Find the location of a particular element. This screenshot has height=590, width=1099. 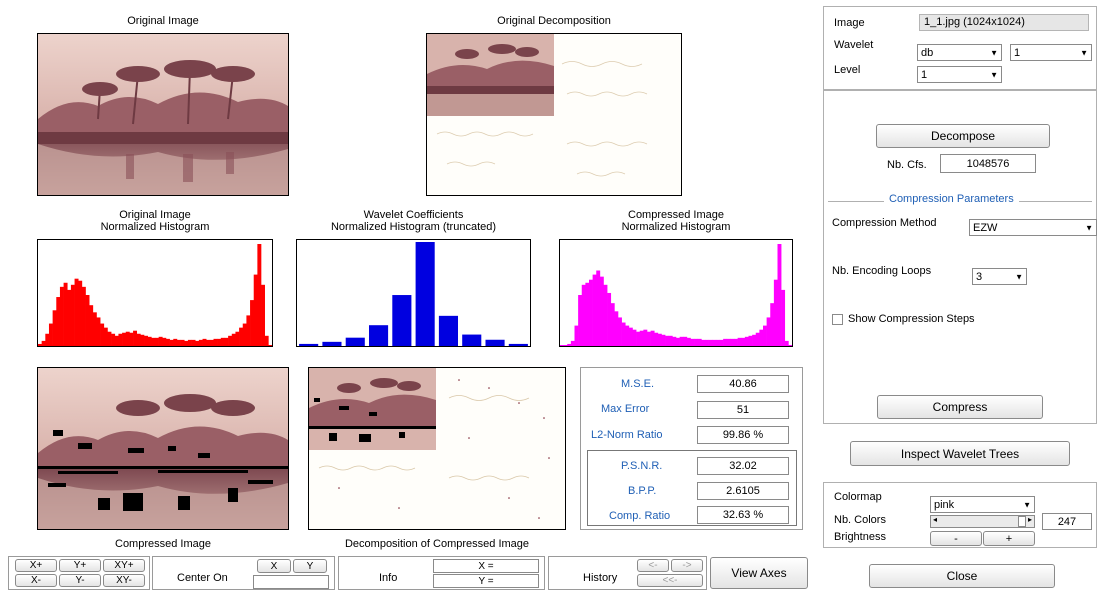

mse-label: M.S.E. is located at coordinates (638, 384).